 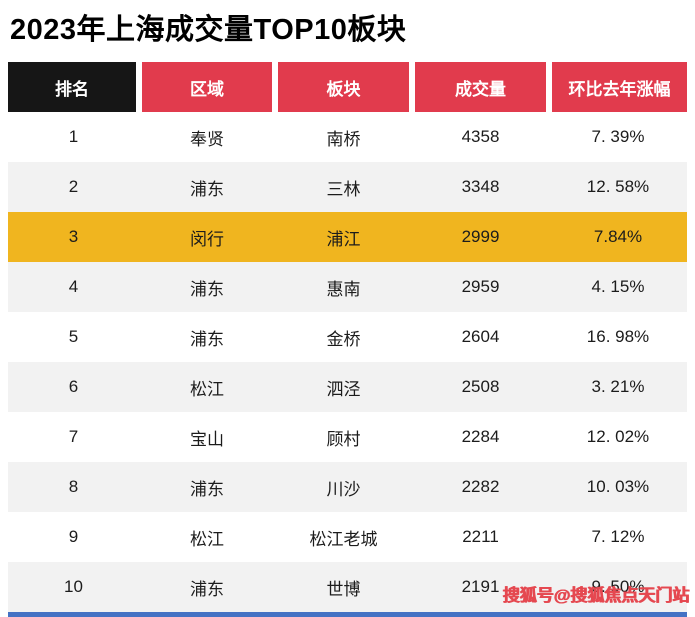 I want to click on cell-volume: 3348, so click(x=480, y=186).